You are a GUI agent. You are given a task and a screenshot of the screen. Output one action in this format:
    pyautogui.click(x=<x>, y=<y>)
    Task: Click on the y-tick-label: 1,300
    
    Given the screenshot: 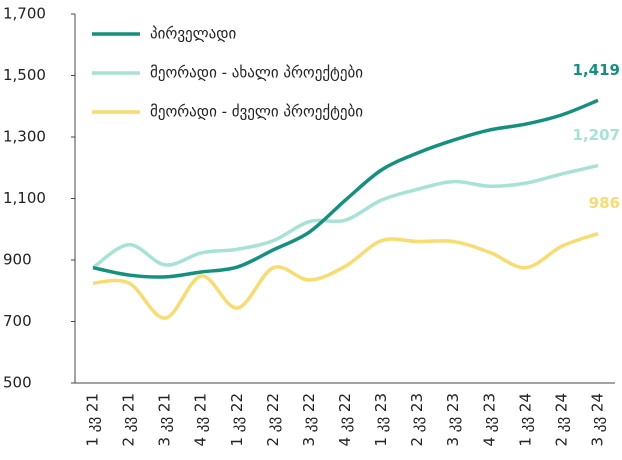 What is the action you would take?
    pyautogui.click(x=24, y=137)
    